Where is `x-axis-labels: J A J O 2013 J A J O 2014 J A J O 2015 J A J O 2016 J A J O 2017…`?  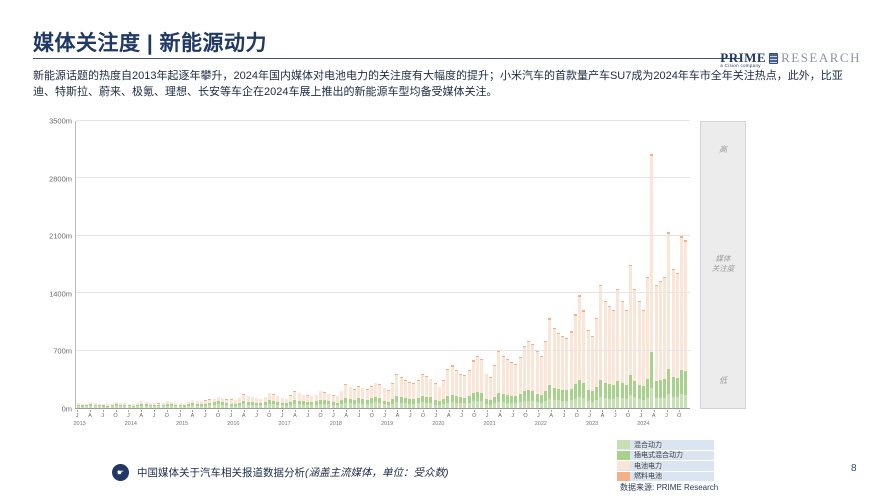
x-axis-labels: J A J O 2013 J A J O 2014 J A J O 2015 J A J O 2016 J A J O 2017… is located at coordinates (381, 421).